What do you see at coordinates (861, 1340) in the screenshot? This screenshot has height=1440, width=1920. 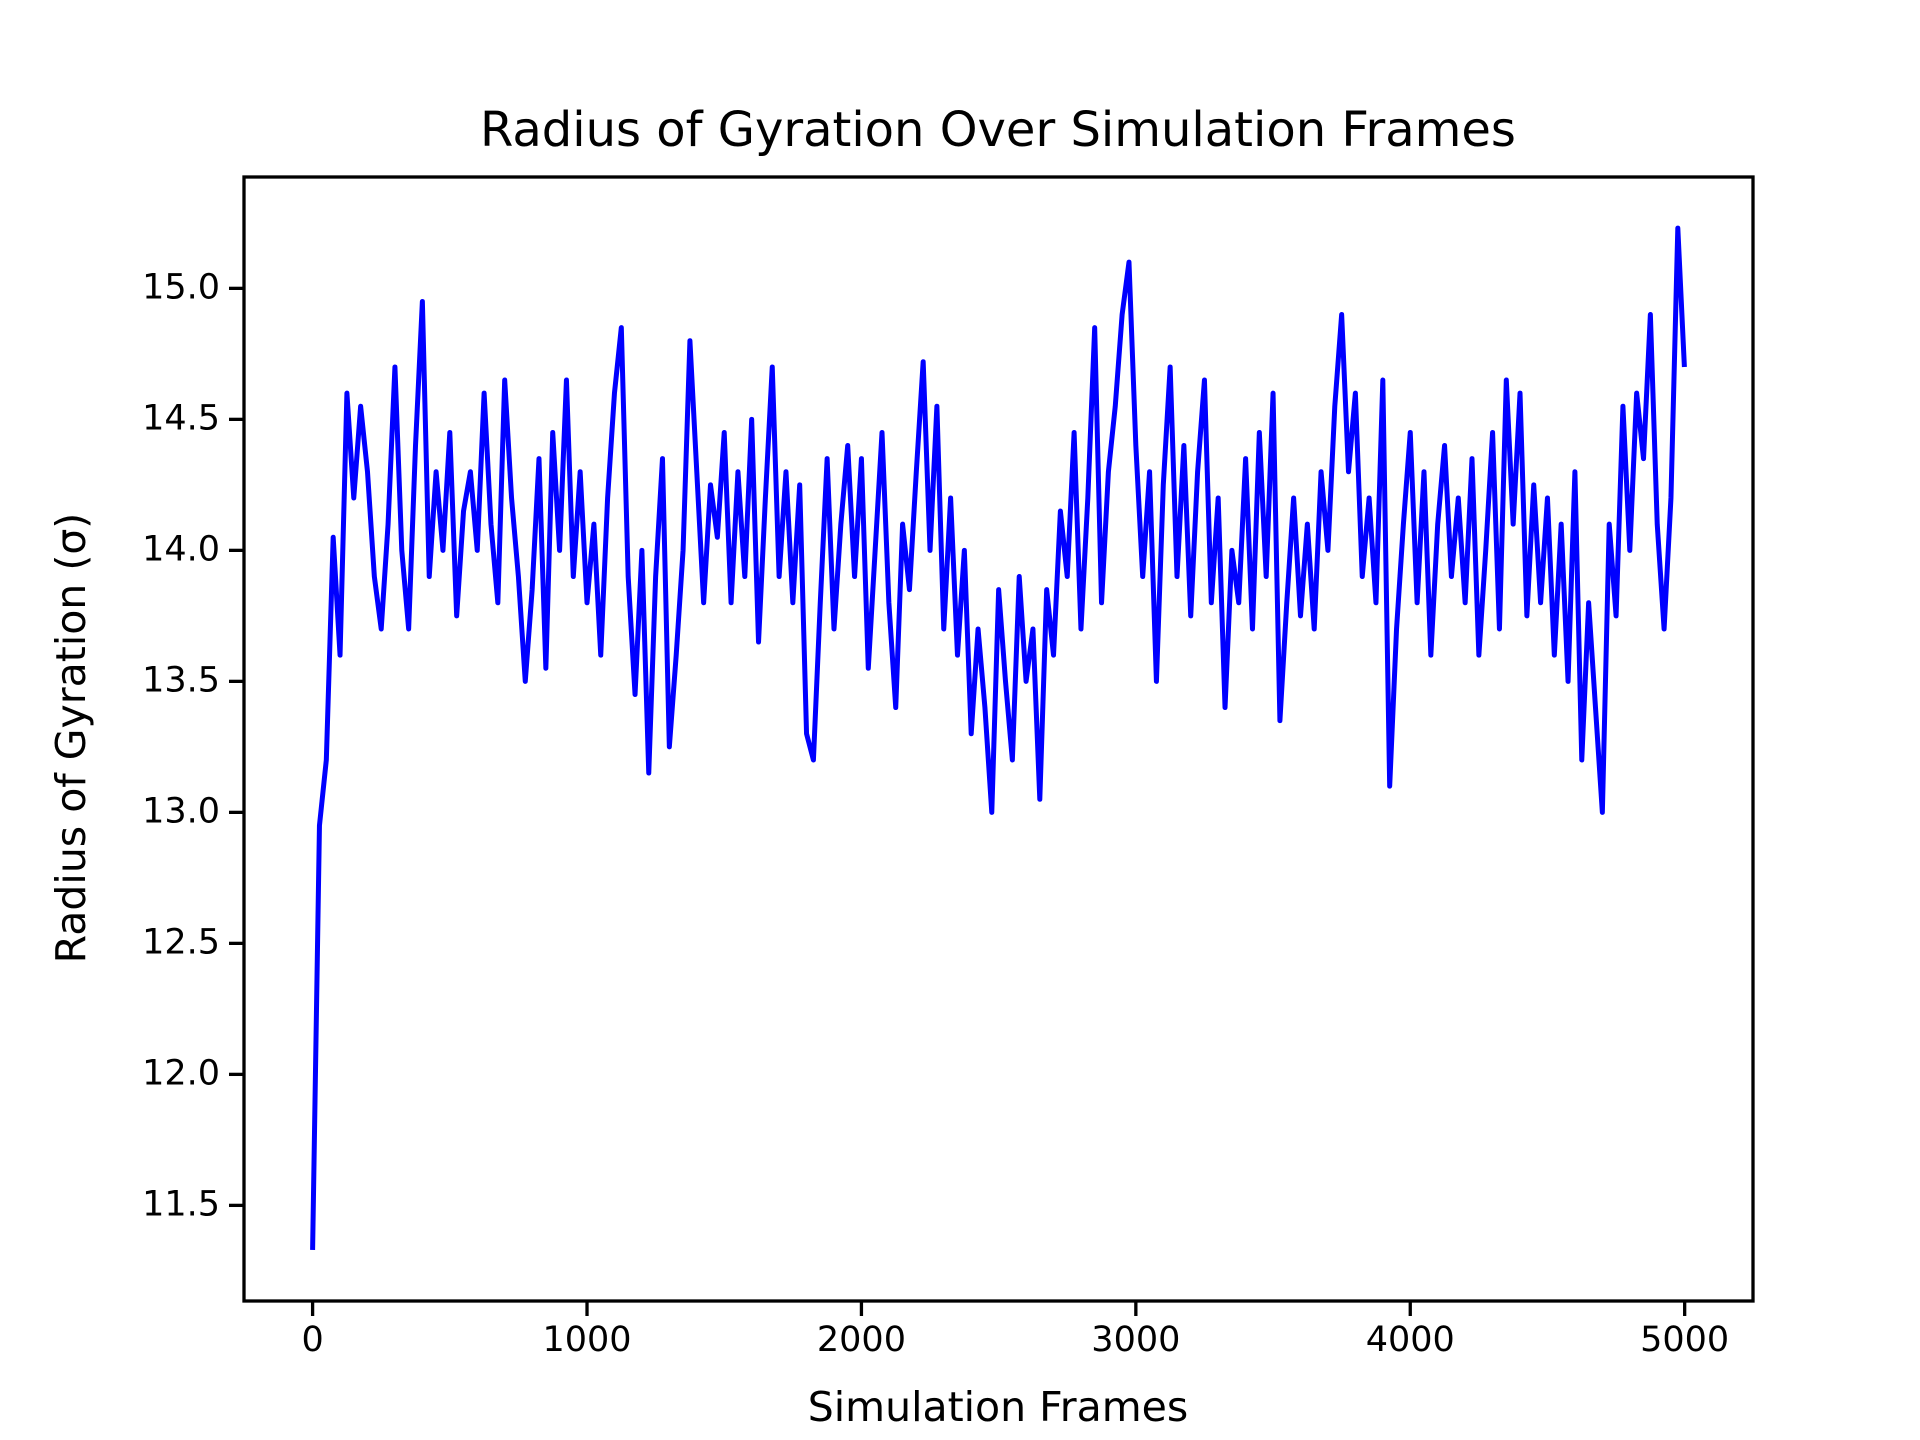 I see `x-tick-label: 2000` at bounding box center [861, 1340].